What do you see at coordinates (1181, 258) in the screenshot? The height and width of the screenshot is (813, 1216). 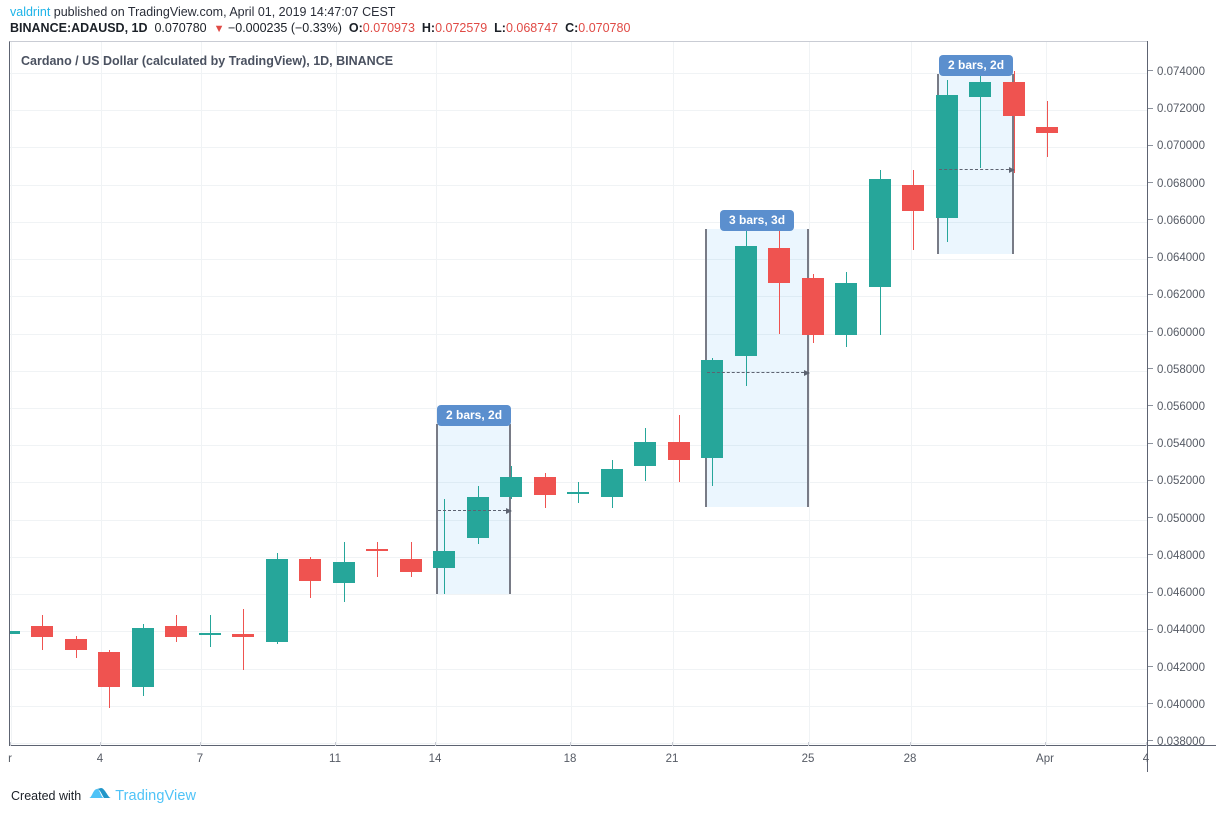 I see `price-tick-label: 0.064000` at bounding box center [1181, 258].